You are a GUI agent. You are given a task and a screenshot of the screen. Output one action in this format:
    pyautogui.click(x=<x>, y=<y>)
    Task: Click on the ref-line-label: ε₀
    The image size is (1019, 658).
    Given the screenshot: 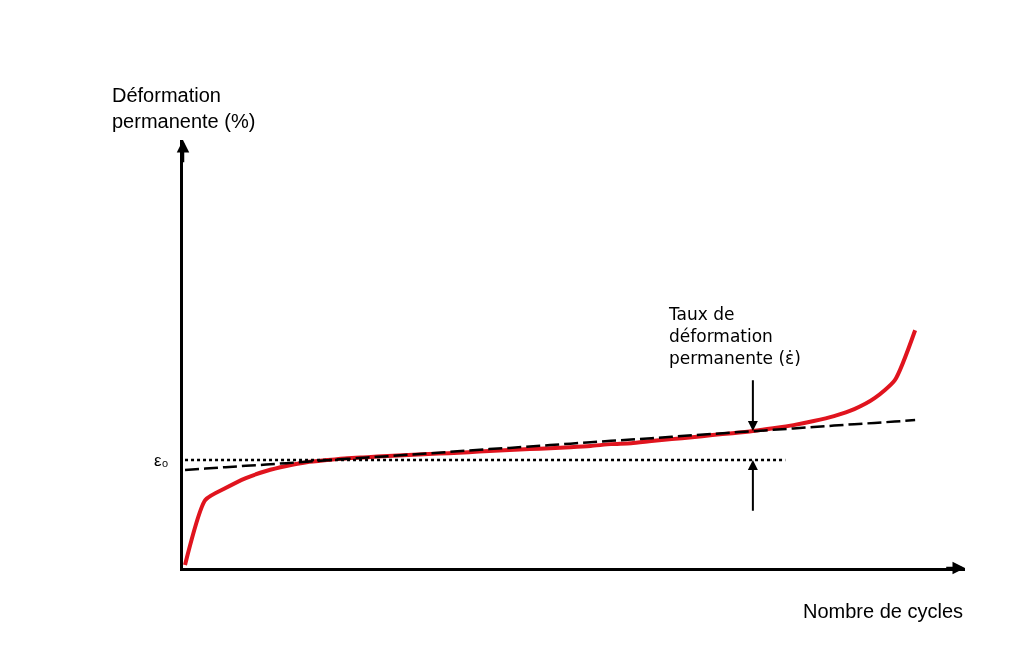 What is the action you would take?
    pyautogui.click(x=161, y=460)
    